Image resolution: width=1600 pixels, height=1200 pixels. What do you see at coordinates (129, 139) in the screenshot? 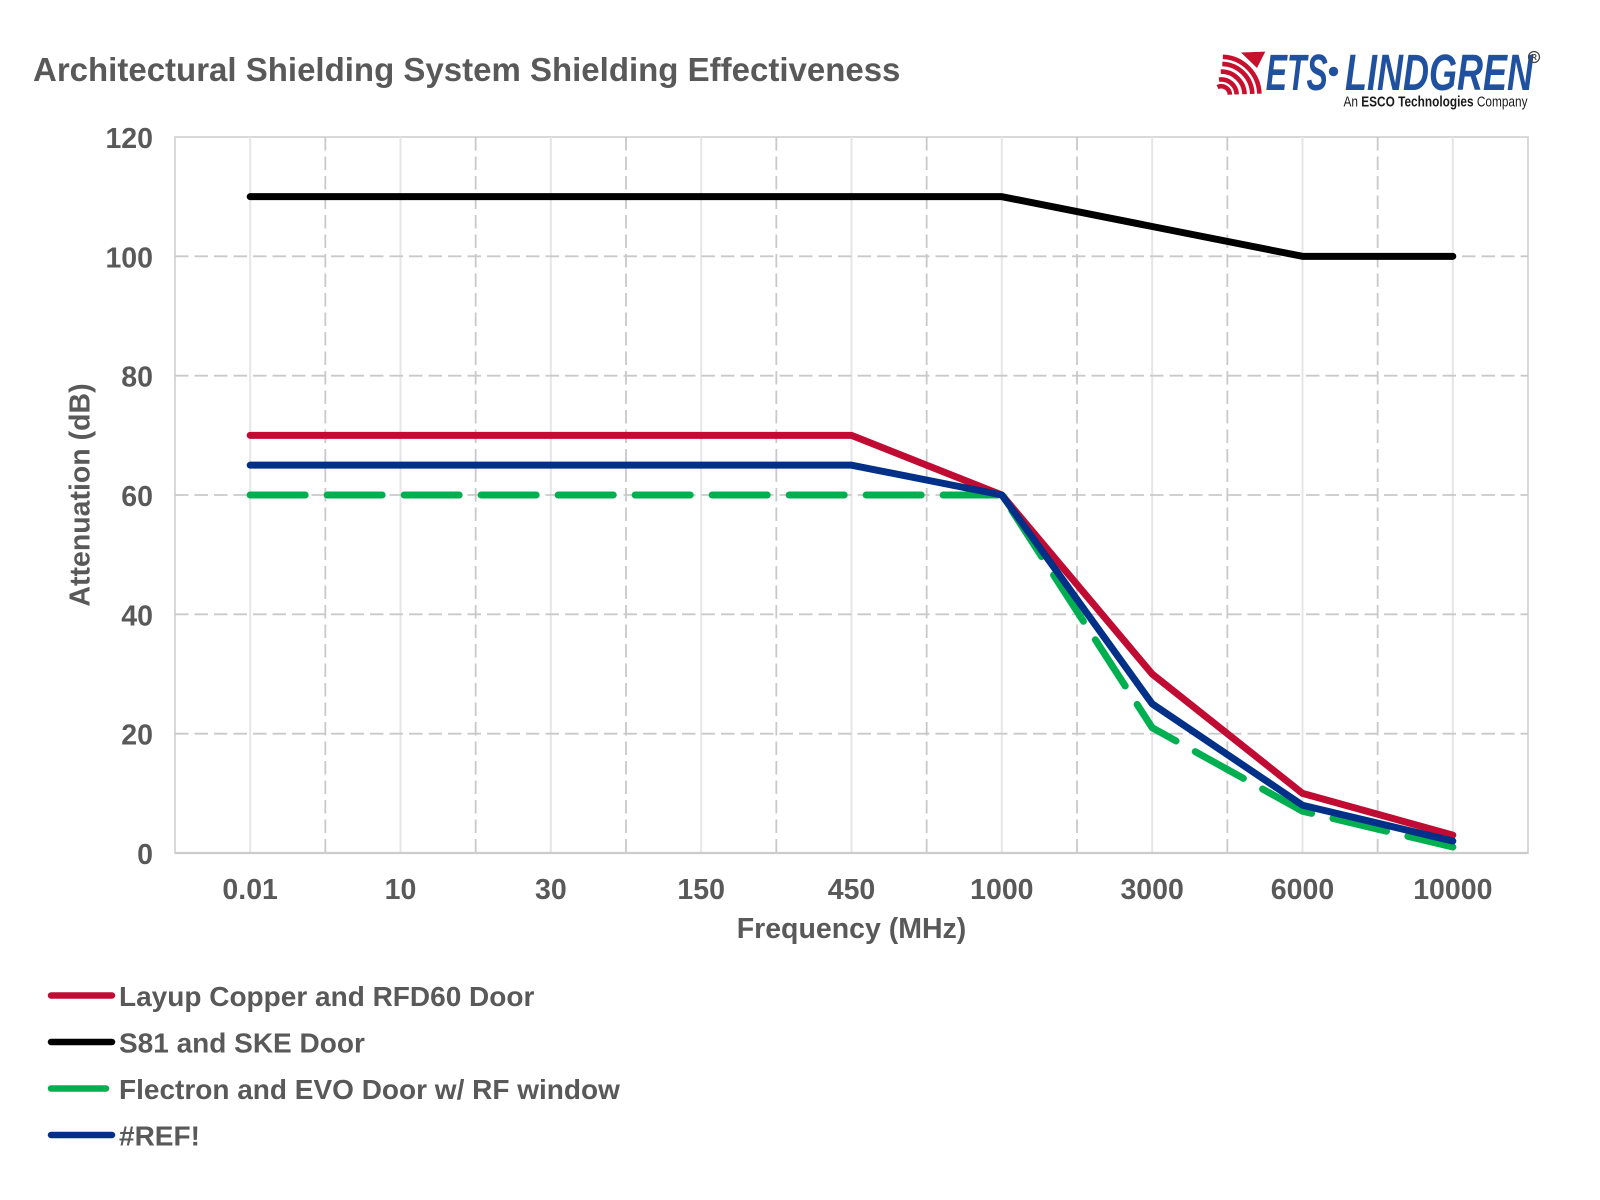
I see `svg-text: 120` at bounding box center [129, 139].